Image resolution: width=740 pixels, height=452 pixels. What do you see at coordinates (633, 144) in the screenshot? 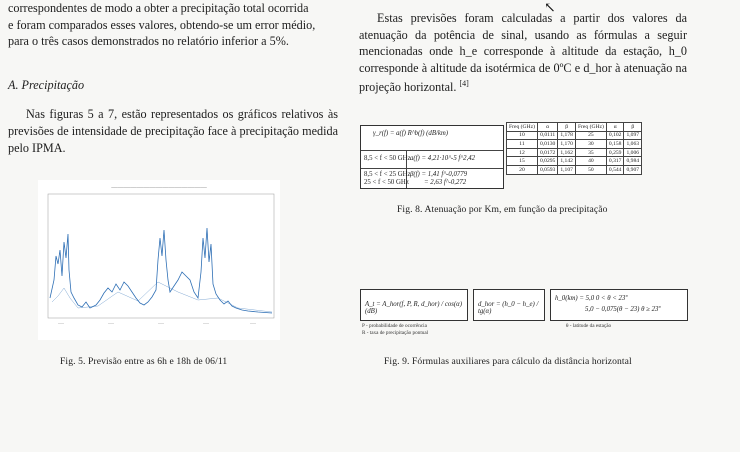
I see `table-cell: 1,063` at bounding box center [633, 144].